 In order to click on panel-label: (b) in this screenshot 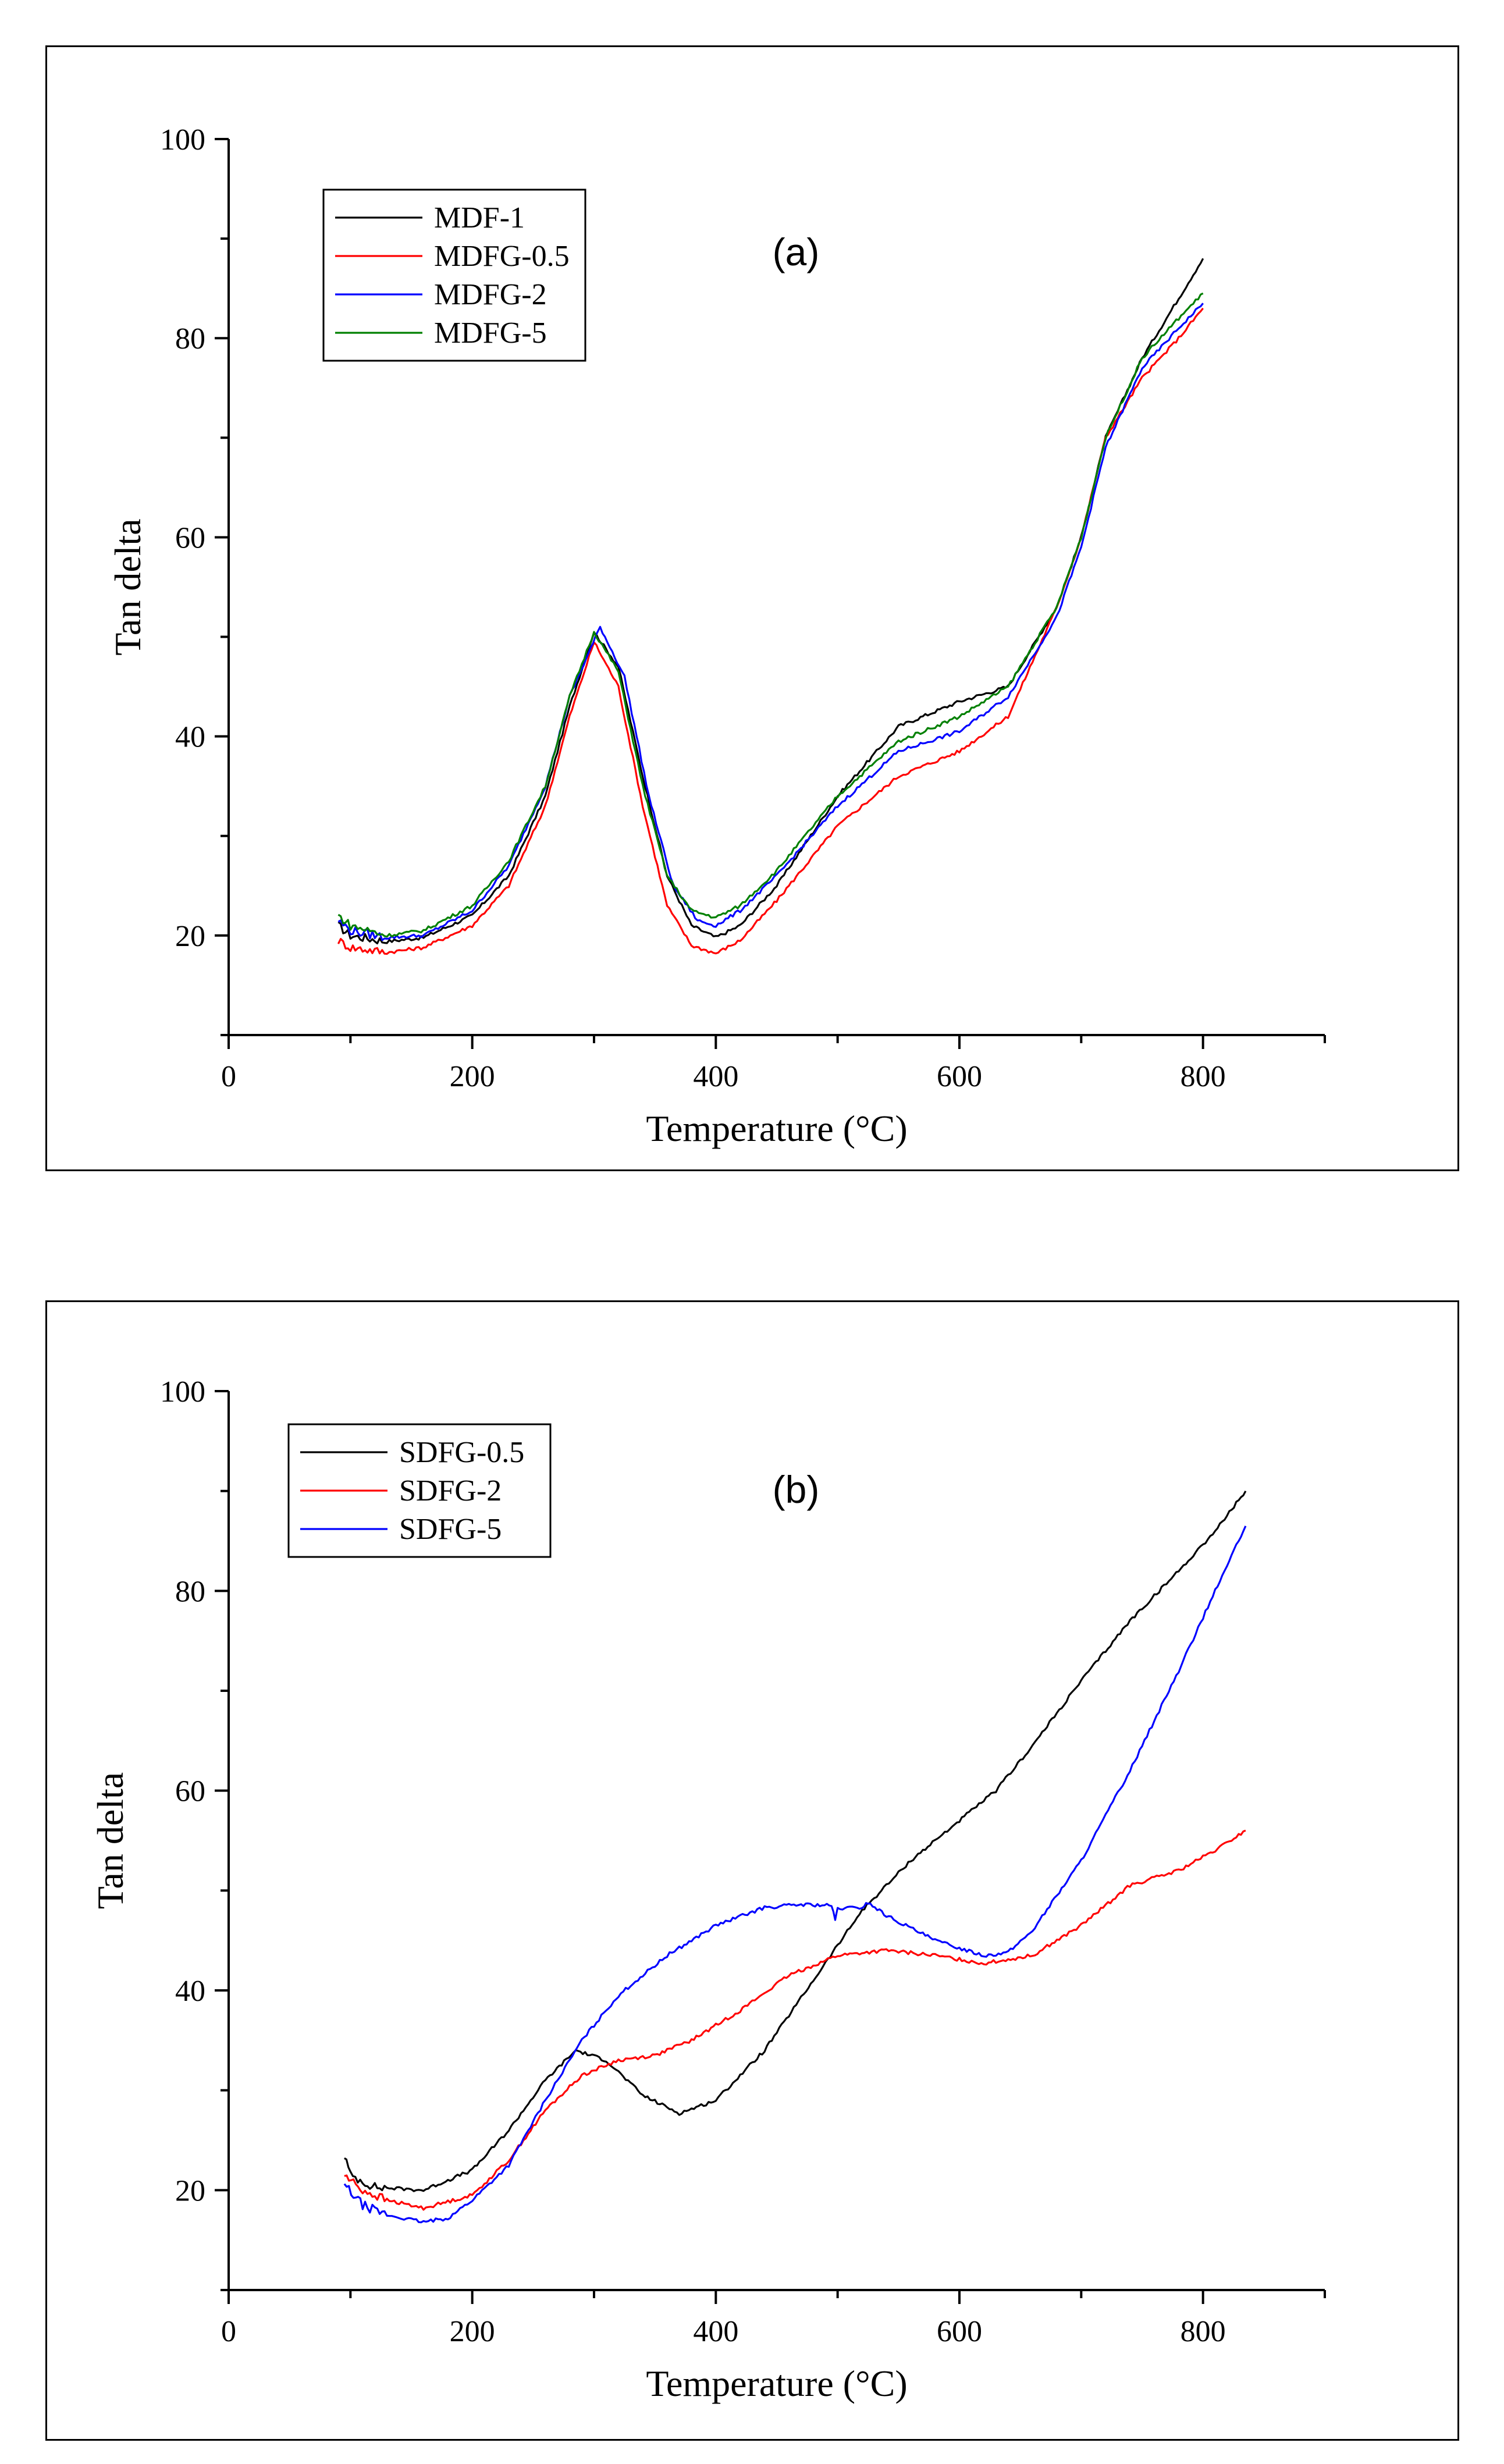, I will do `click(796, 1489)`.